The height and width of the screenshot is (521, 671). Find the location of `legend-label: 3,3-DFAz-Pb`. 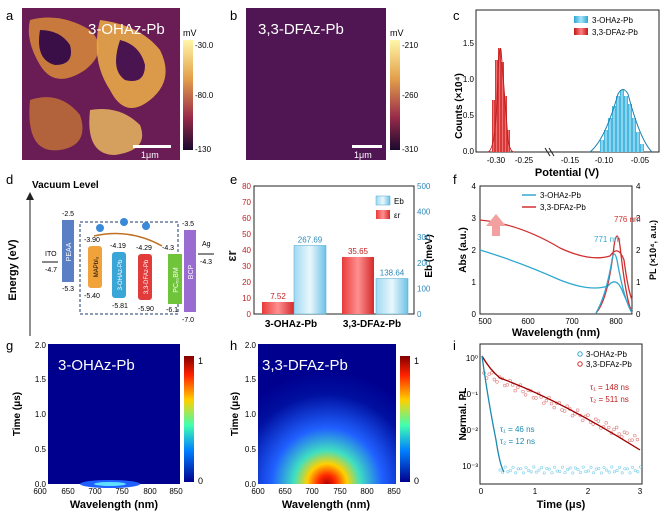

legend-label: 3,3-DFAz-Pb is located at coordinates (615, 32).